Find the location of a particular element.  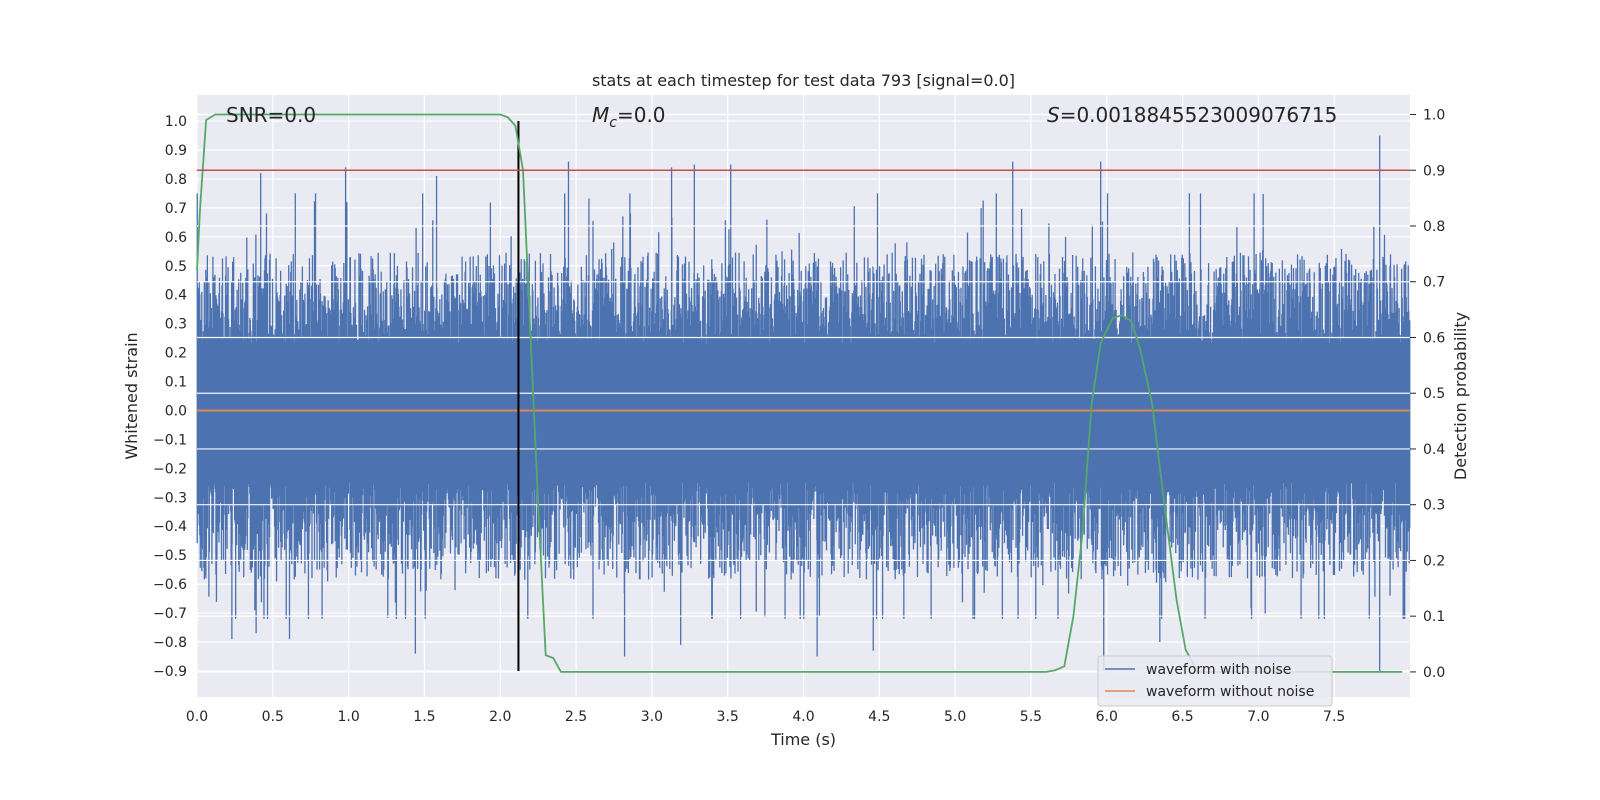

legend-entry-noise: waveform with noise is located at coordinates (1218, 670).